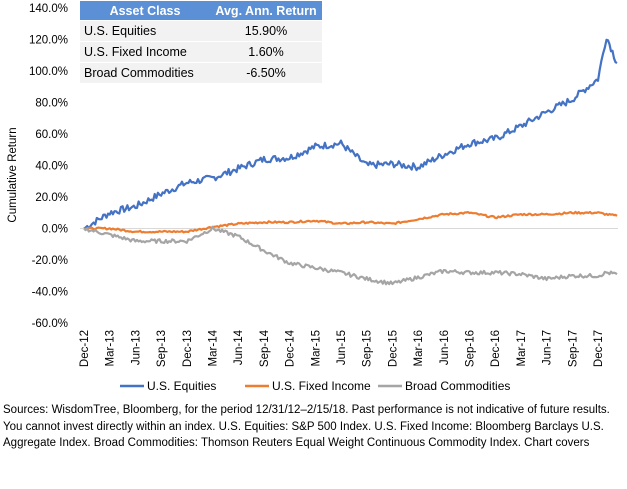 Image resolution: width=627 pixels, height=489 pixels. Describe the element at coordinates (51, 135) in the screenshot. I see `y-tick-label: 60.0%` at that location.